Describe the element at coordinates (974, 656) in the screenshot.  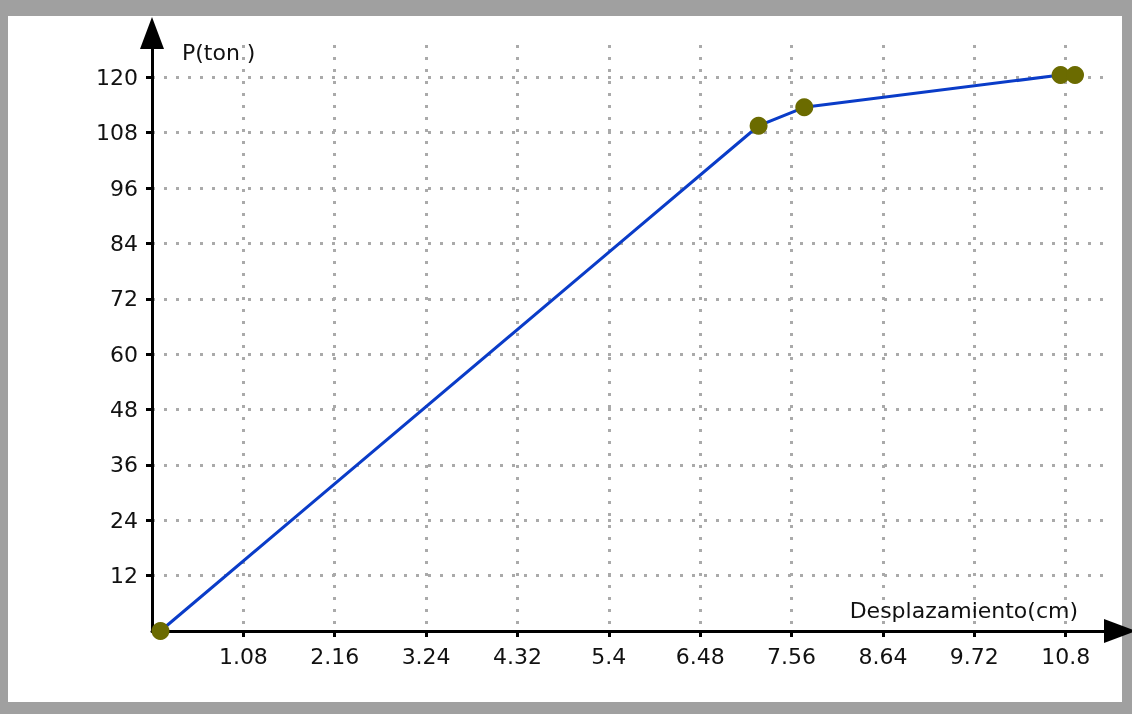
I see `x-tick-label: 9.72` at that location.